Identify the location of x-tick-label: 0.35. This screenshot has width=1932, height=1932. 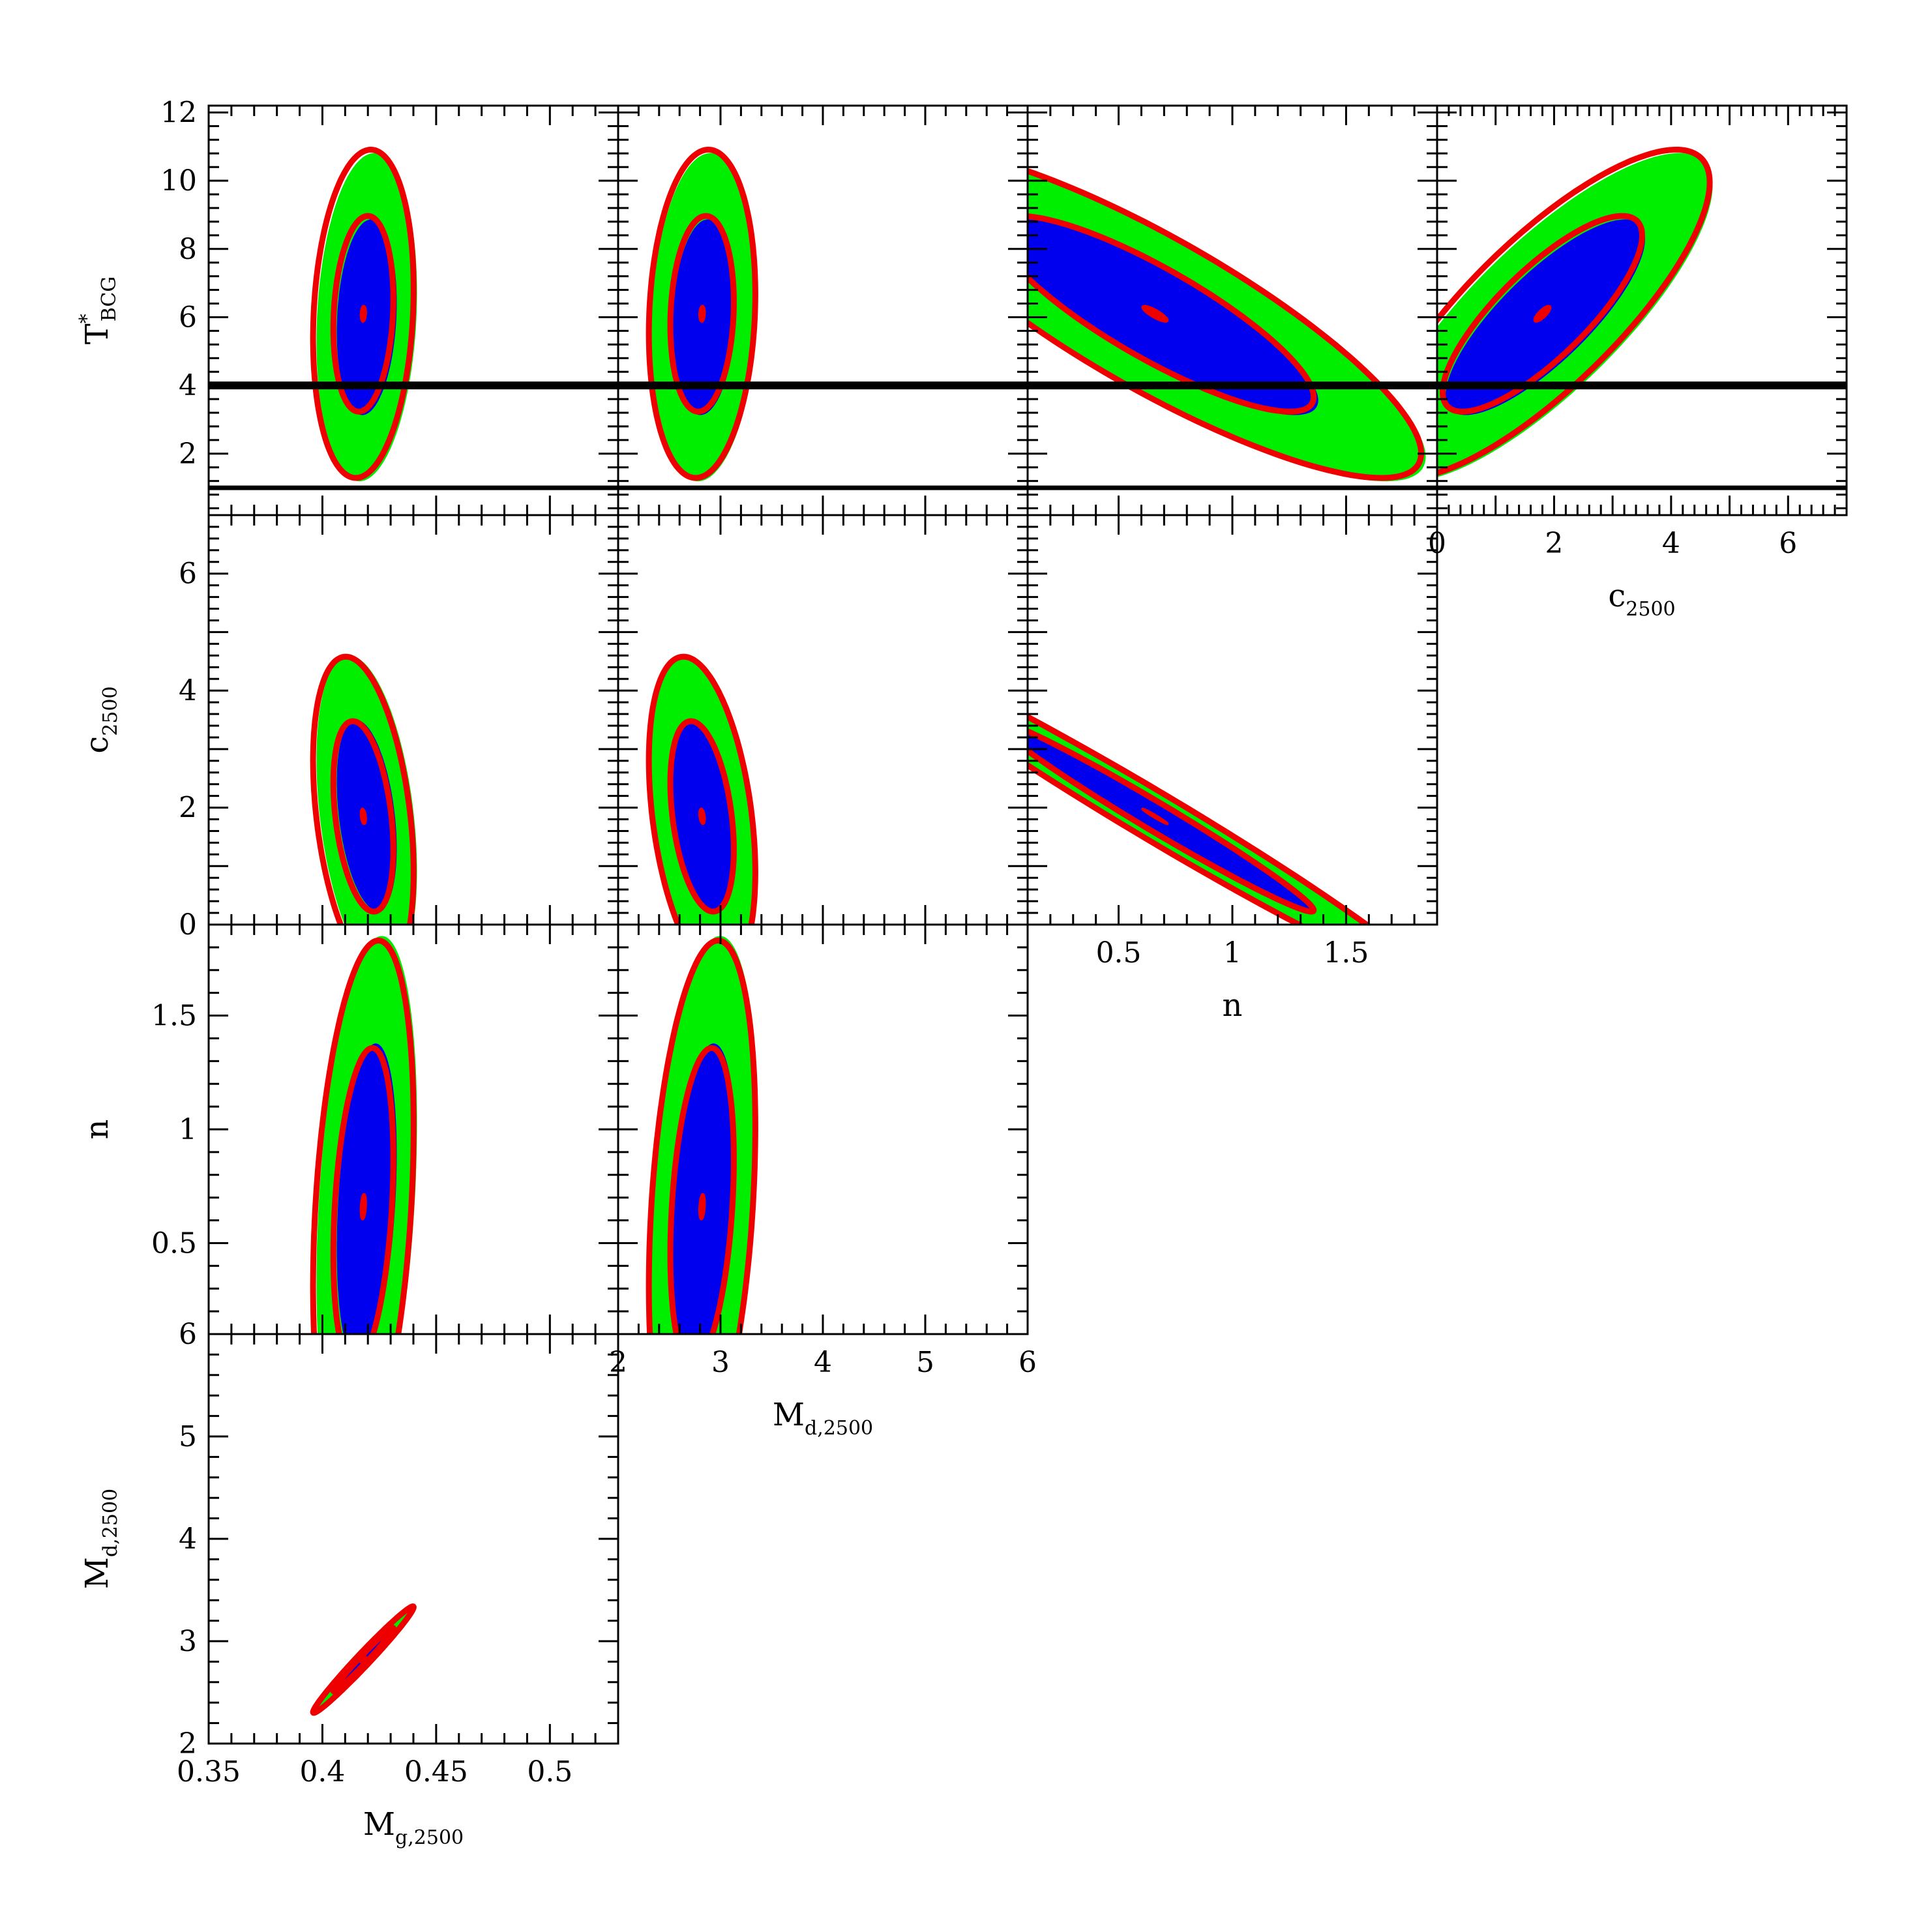
(209, 1772).